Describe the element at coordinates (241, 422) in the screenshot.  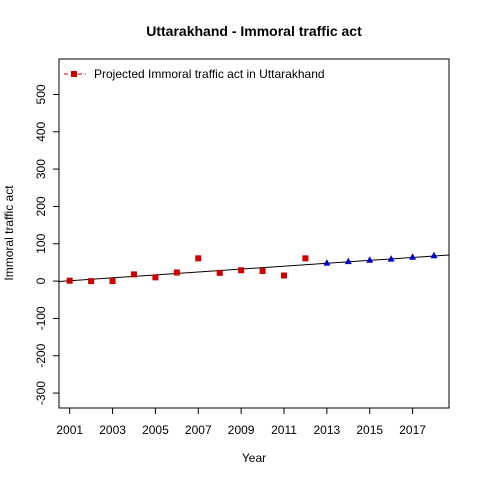
I see `x-axis: 2001 2003 2005 2007 2009 2011 2013 2015 2017` at that location.